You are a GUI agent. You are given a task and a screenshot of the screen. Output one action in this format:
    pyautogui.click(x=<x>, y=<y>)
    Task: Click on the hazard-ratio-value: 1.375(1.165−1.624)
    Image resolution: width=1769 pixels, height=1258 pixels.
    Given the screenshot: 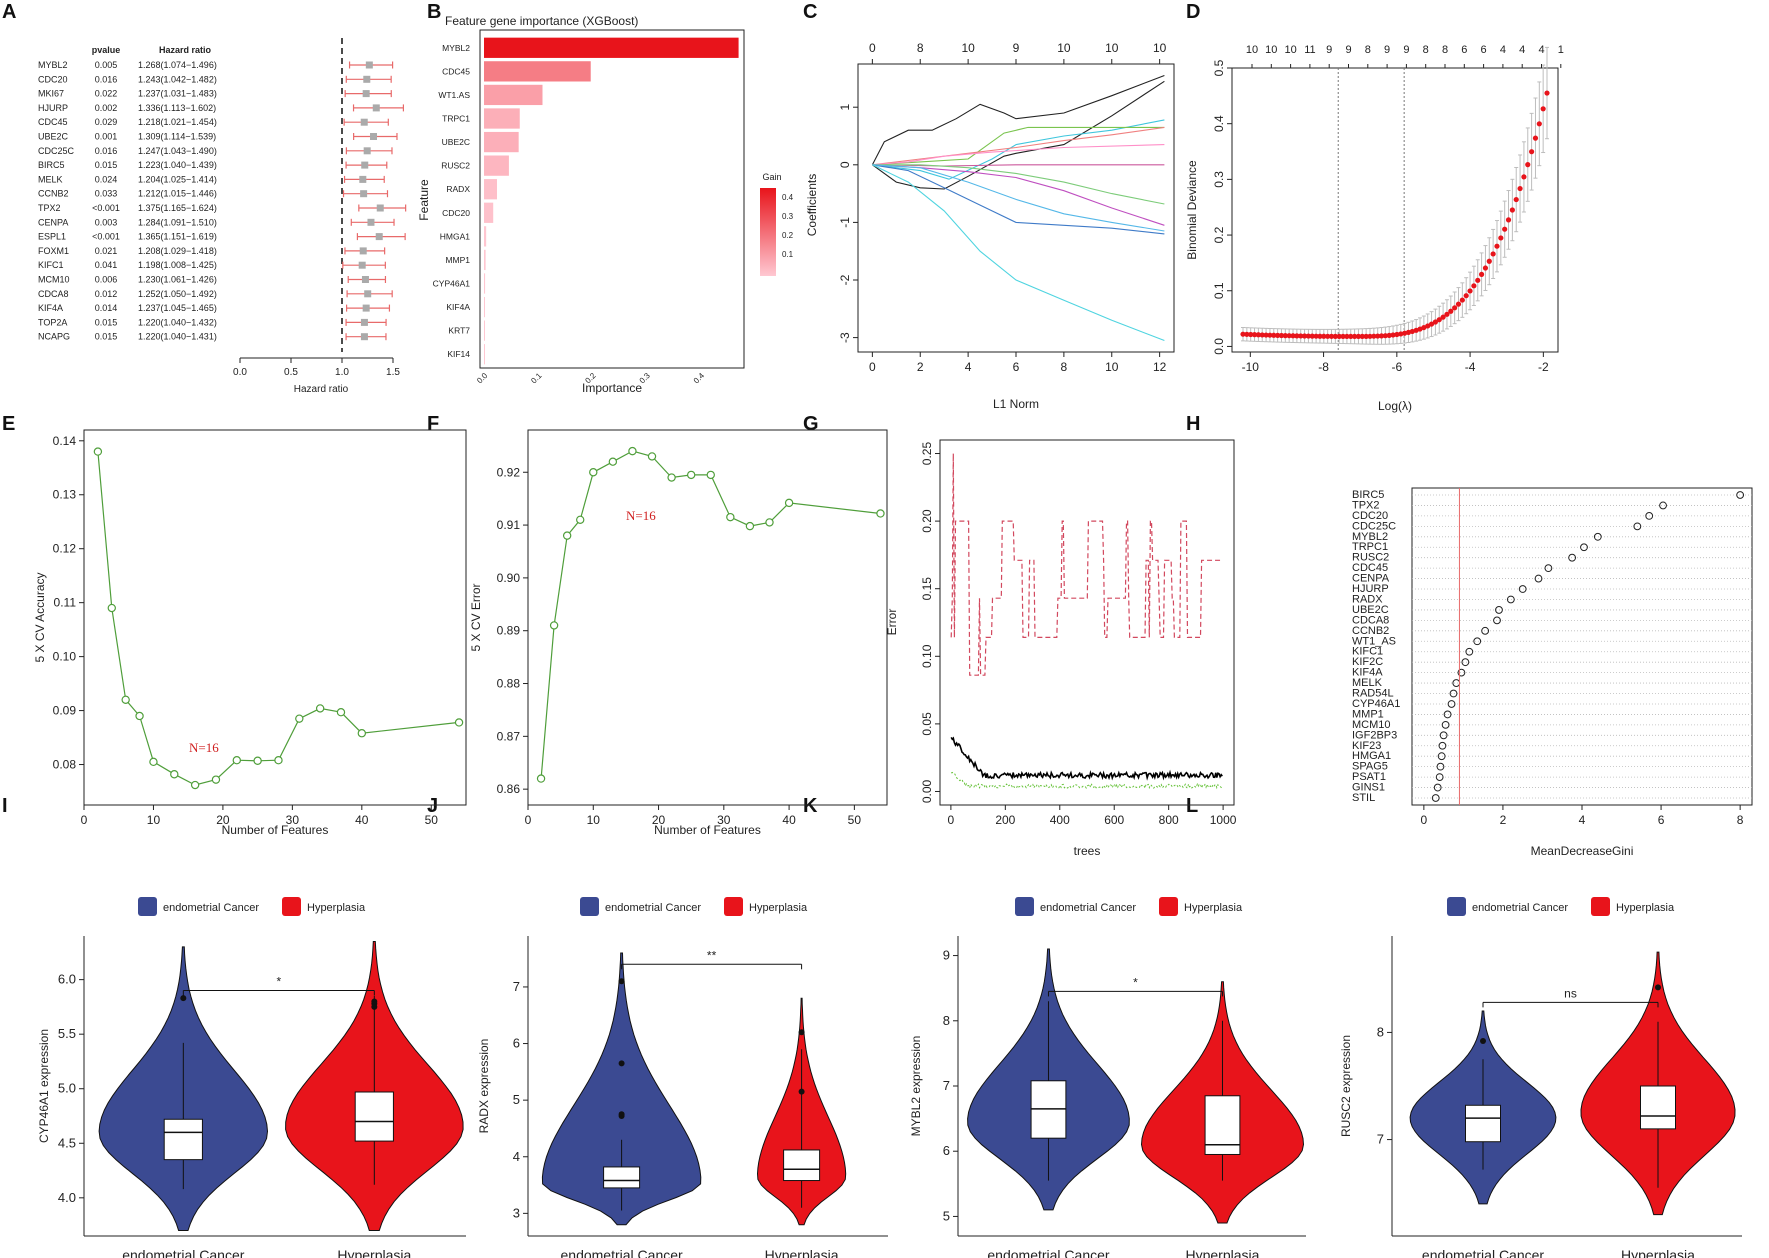 What is the action you would take?
    pyautogui.click(x=177, y=208)
    